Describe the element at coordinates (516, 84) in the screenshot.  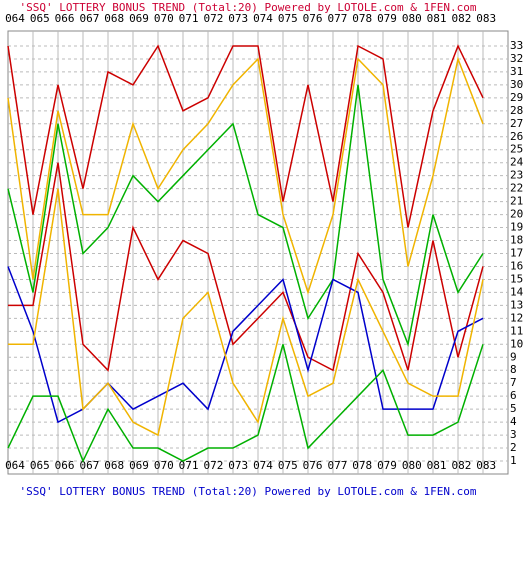
I see `y-tick-label: 30` at that location.